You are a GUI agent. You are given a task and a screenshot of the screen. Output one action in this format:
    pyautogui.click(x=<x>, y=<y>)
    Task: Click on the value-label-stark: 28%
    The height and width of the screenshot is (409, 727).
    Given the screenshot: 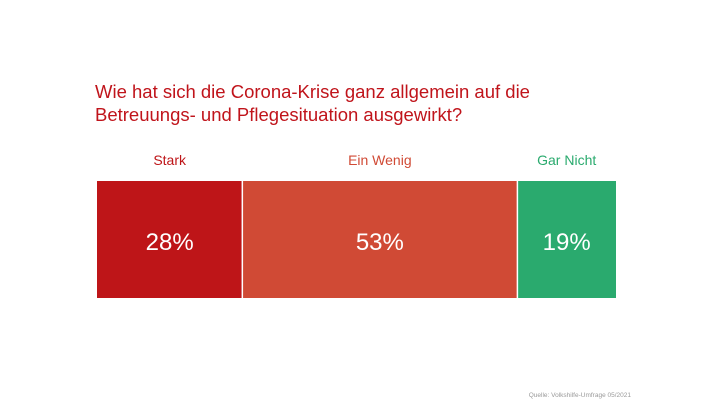 What is the action you would take?
    pyautogui.click(x=170, y=242)
    